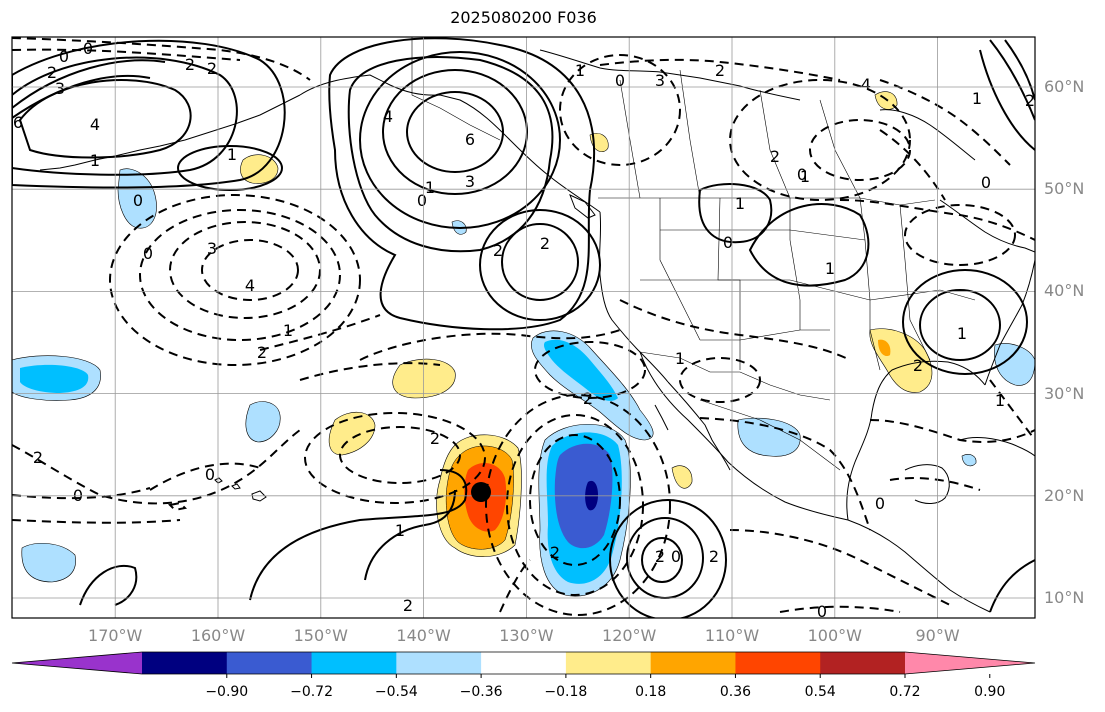  I want to click on coast-baja, so click(699, 426).